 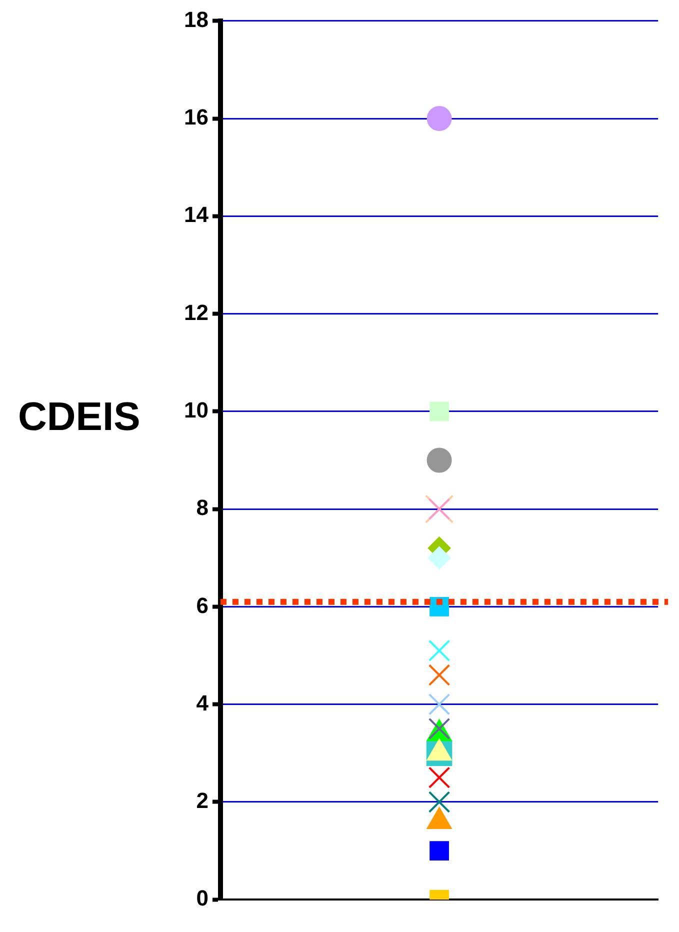 What do you see at coordinates (197, 215) in the screenshot?
I see `y-tick-label: 14` at bounding box center [197, 215].